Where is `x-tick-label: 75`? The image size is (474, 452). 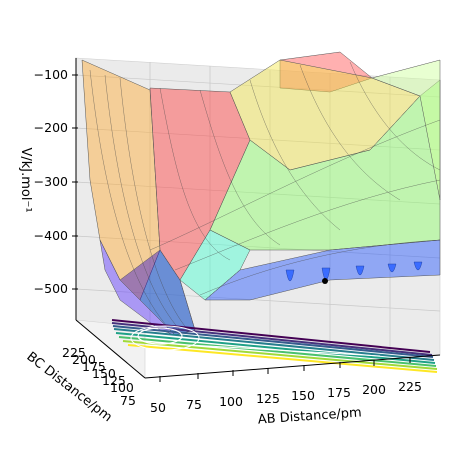
x-tick-label: 75 is located at coordinates (194, 404).